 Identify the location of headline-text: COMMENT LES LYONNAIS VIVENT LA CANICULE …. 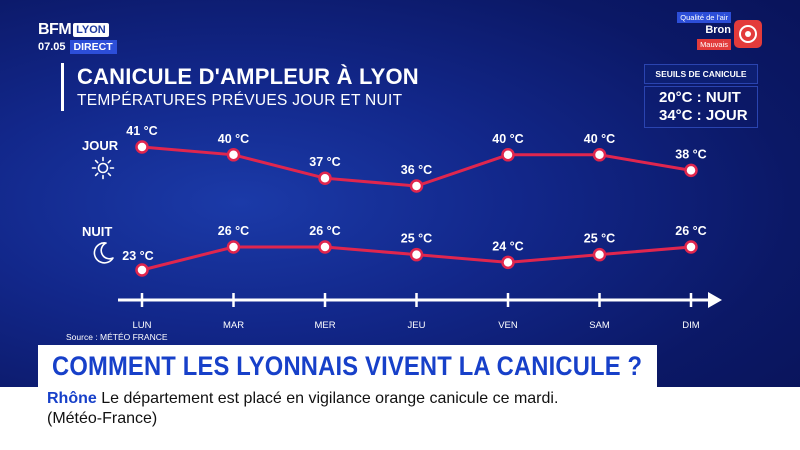
(347, 366).